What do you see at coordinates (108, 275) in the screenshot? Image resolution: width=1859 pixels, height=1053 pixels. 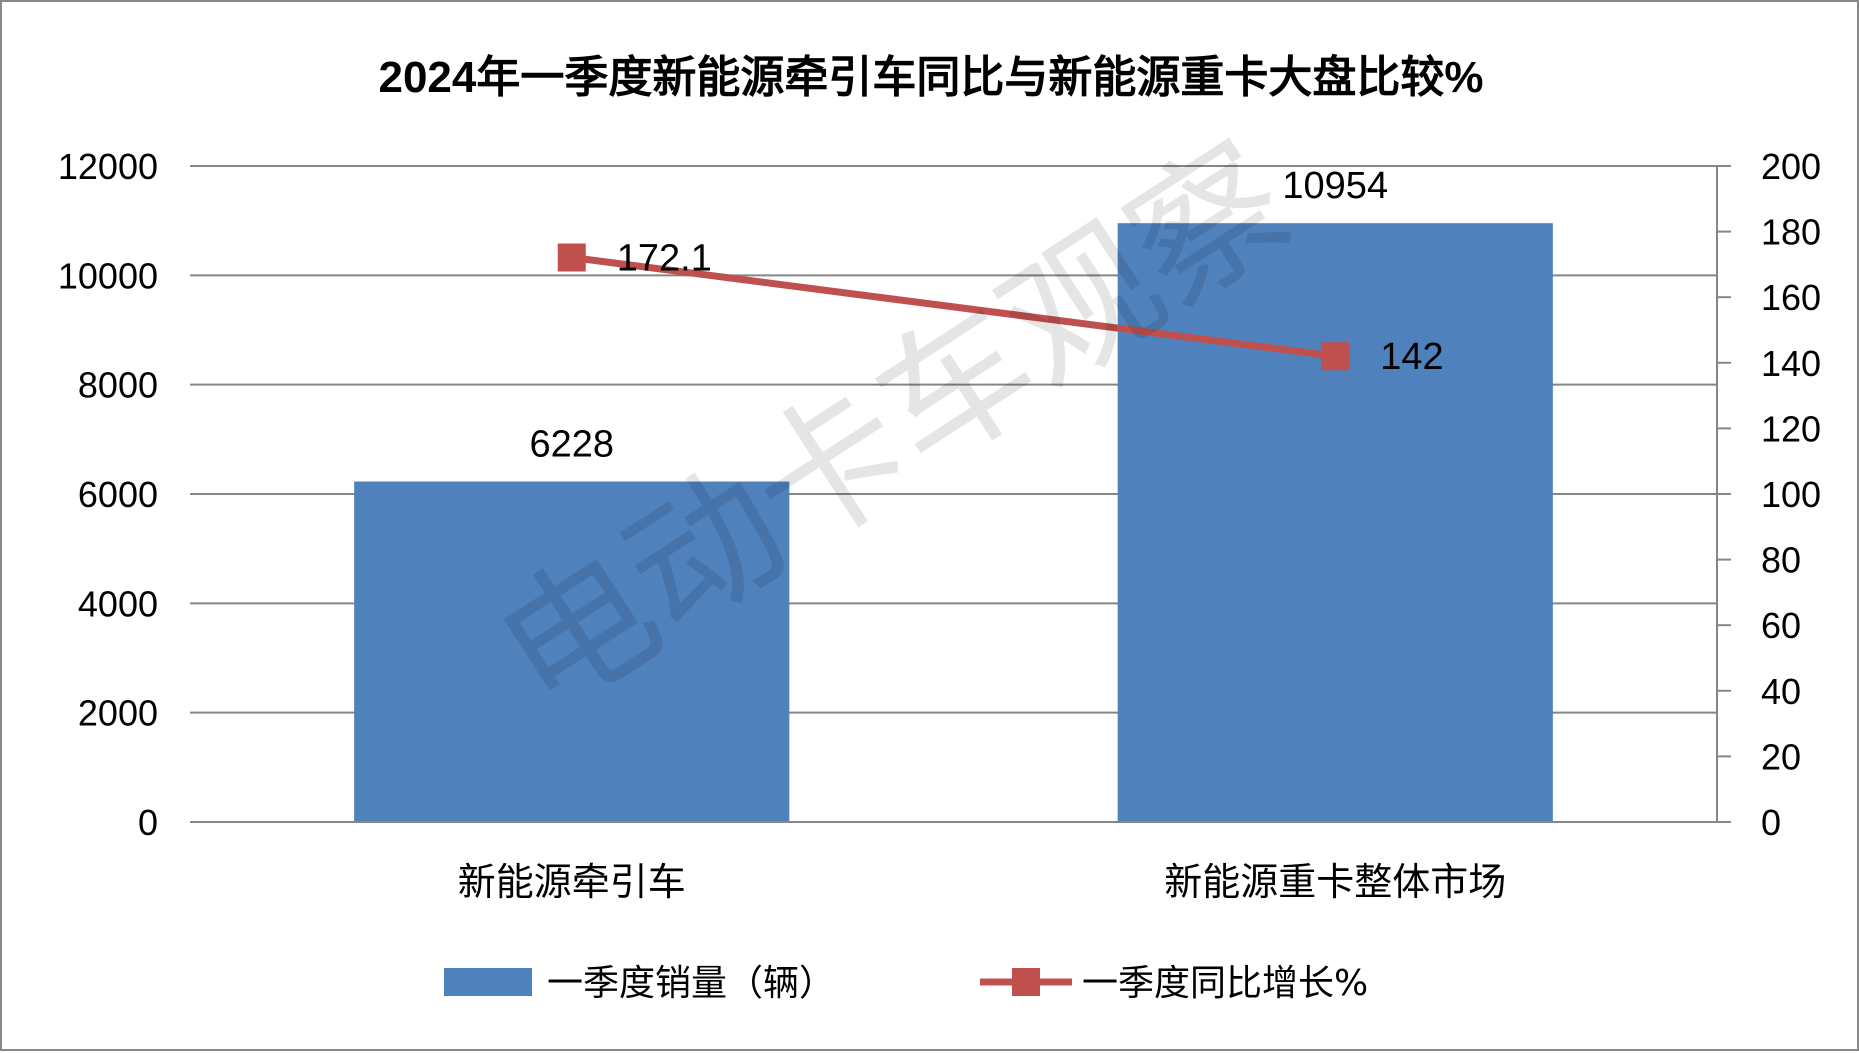 I see `y-left-tick-label: 10000` at bounding box center [108, 275].